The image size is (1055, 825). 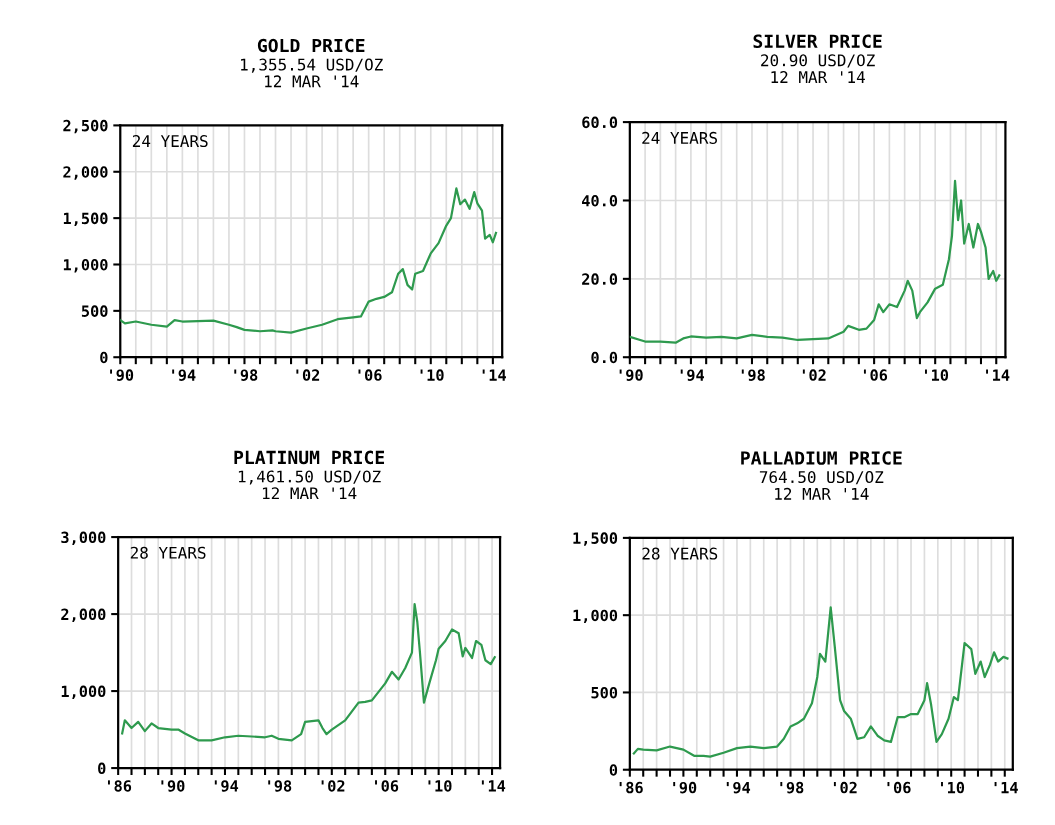 I want to click on chart-title: PLATINUM PRICE, so click(x=309, y=457).